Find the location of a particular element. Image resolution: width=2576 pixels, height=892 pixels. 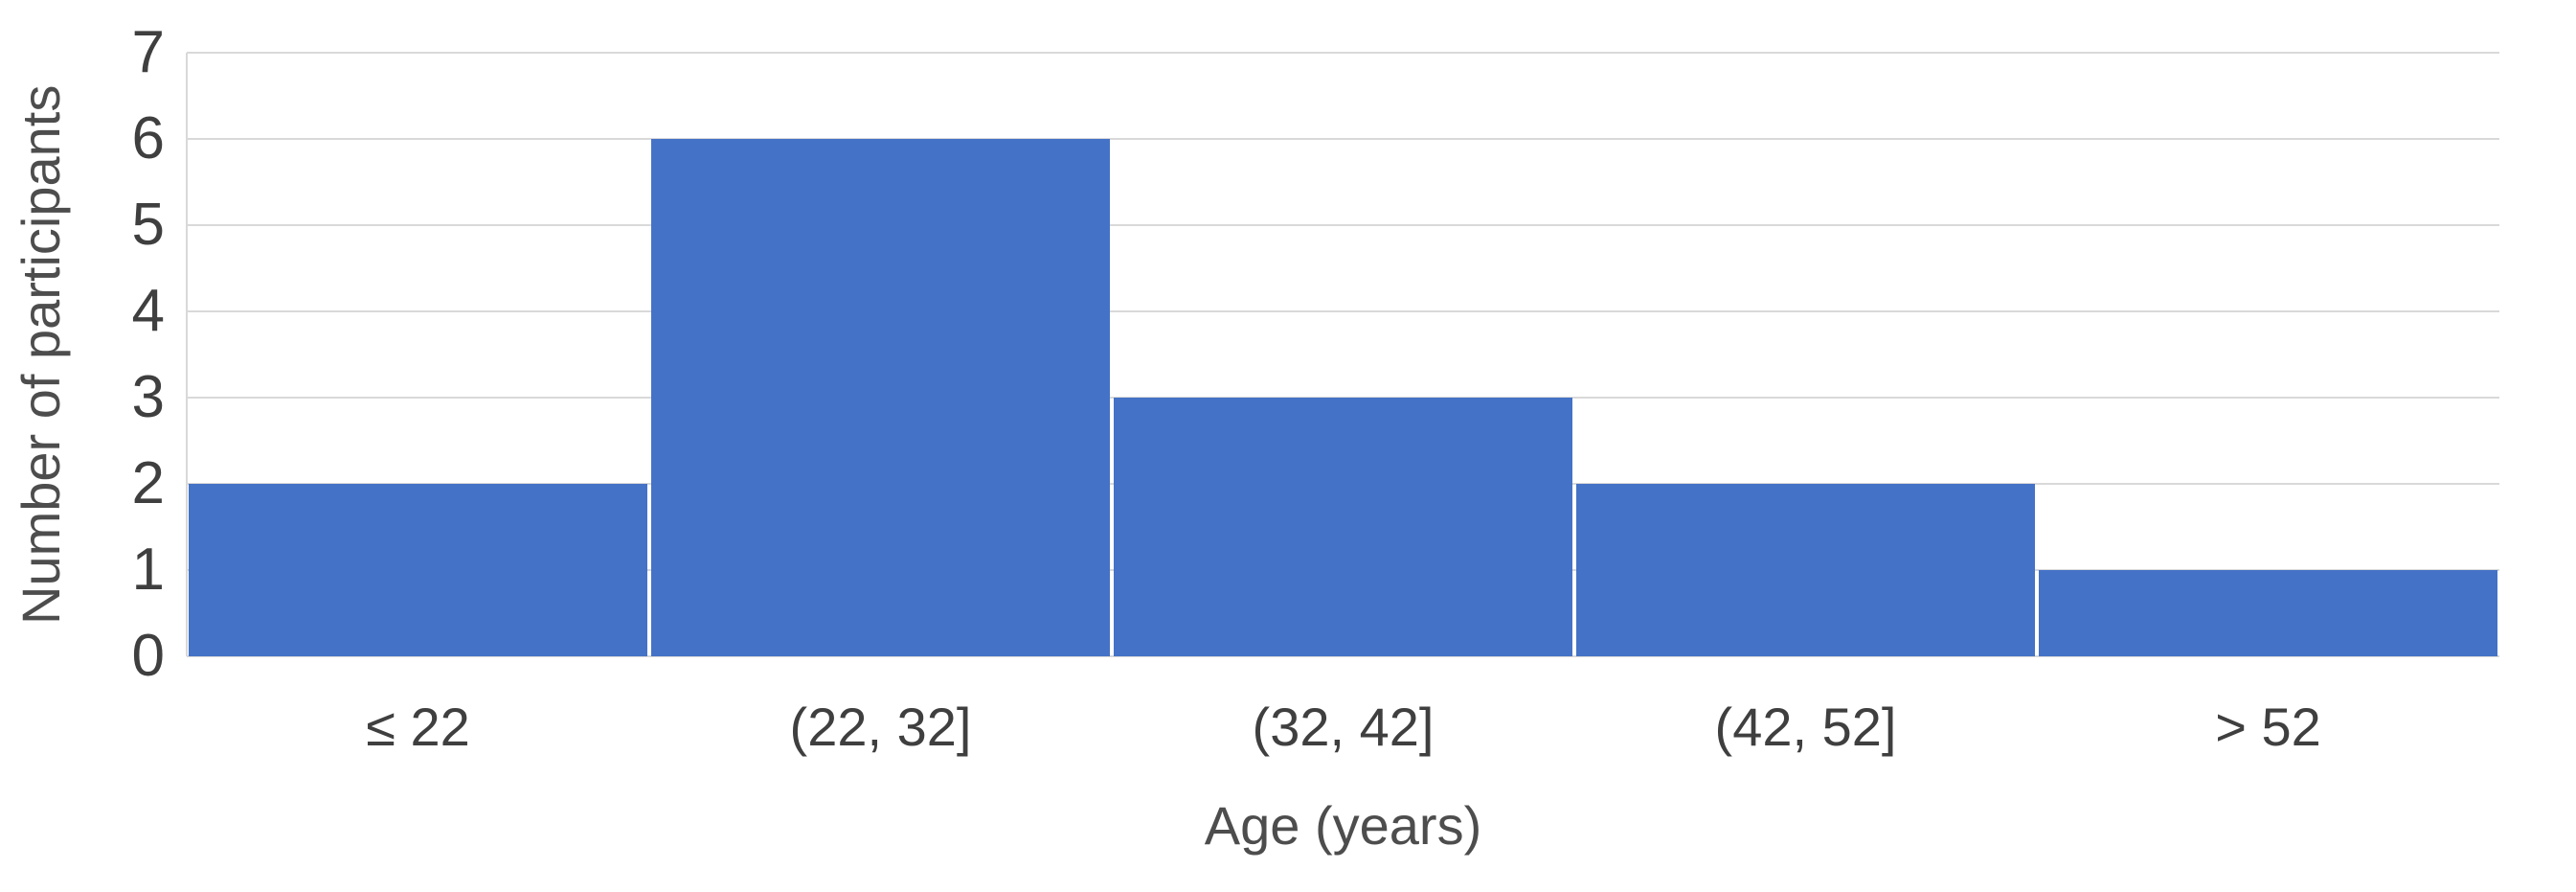

x-tick-label: (22, 32] is located at coordinates (880, 727).